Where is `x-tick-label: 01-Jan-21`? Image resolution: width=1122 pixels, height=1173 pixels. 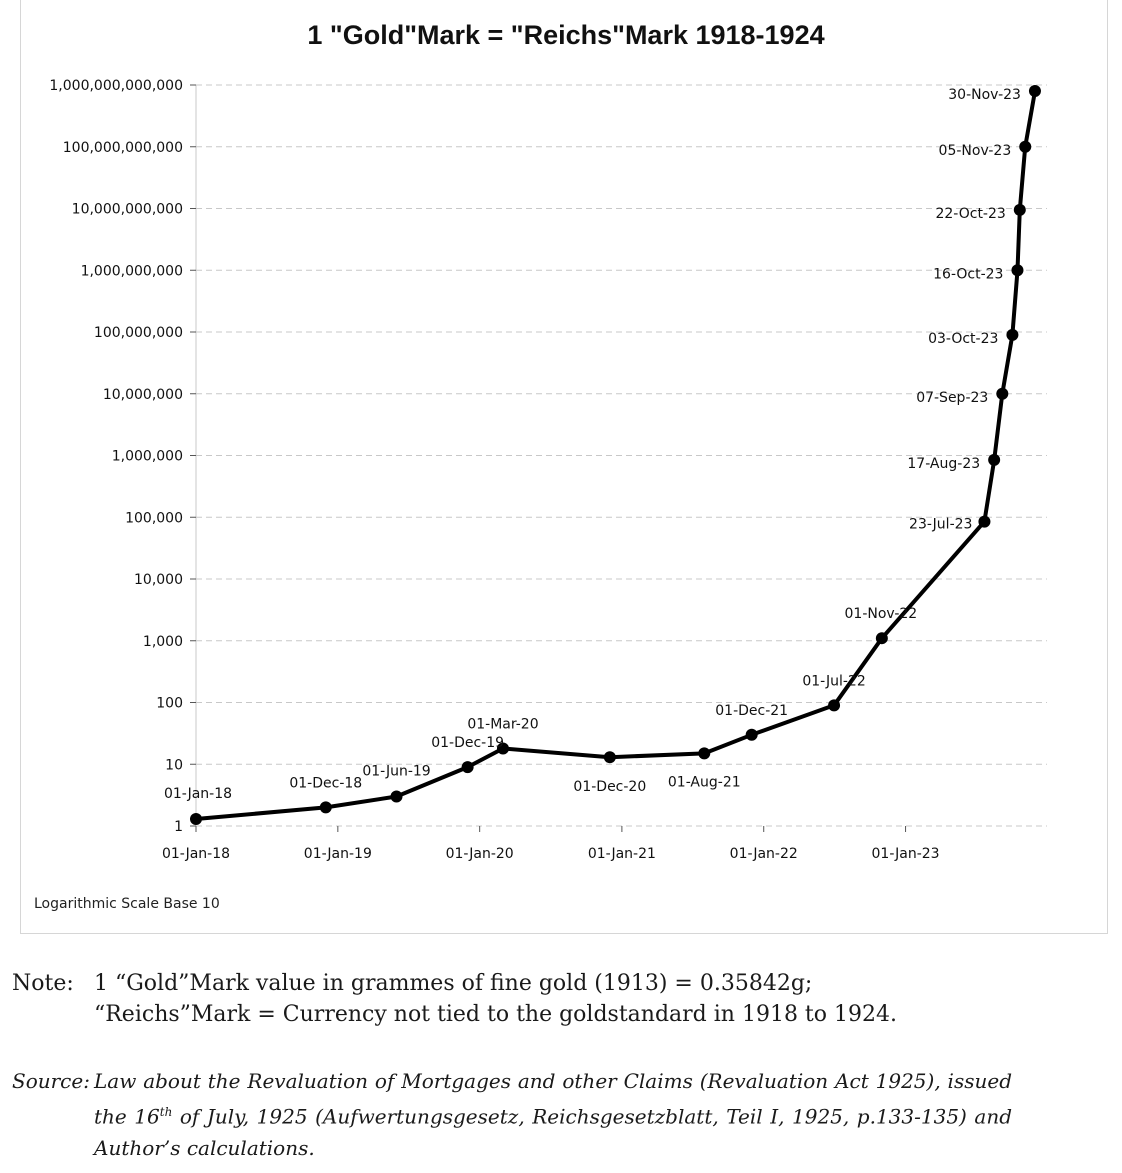
x-tick-label: 01-Jan-21 is located at coordinates (622, 854).